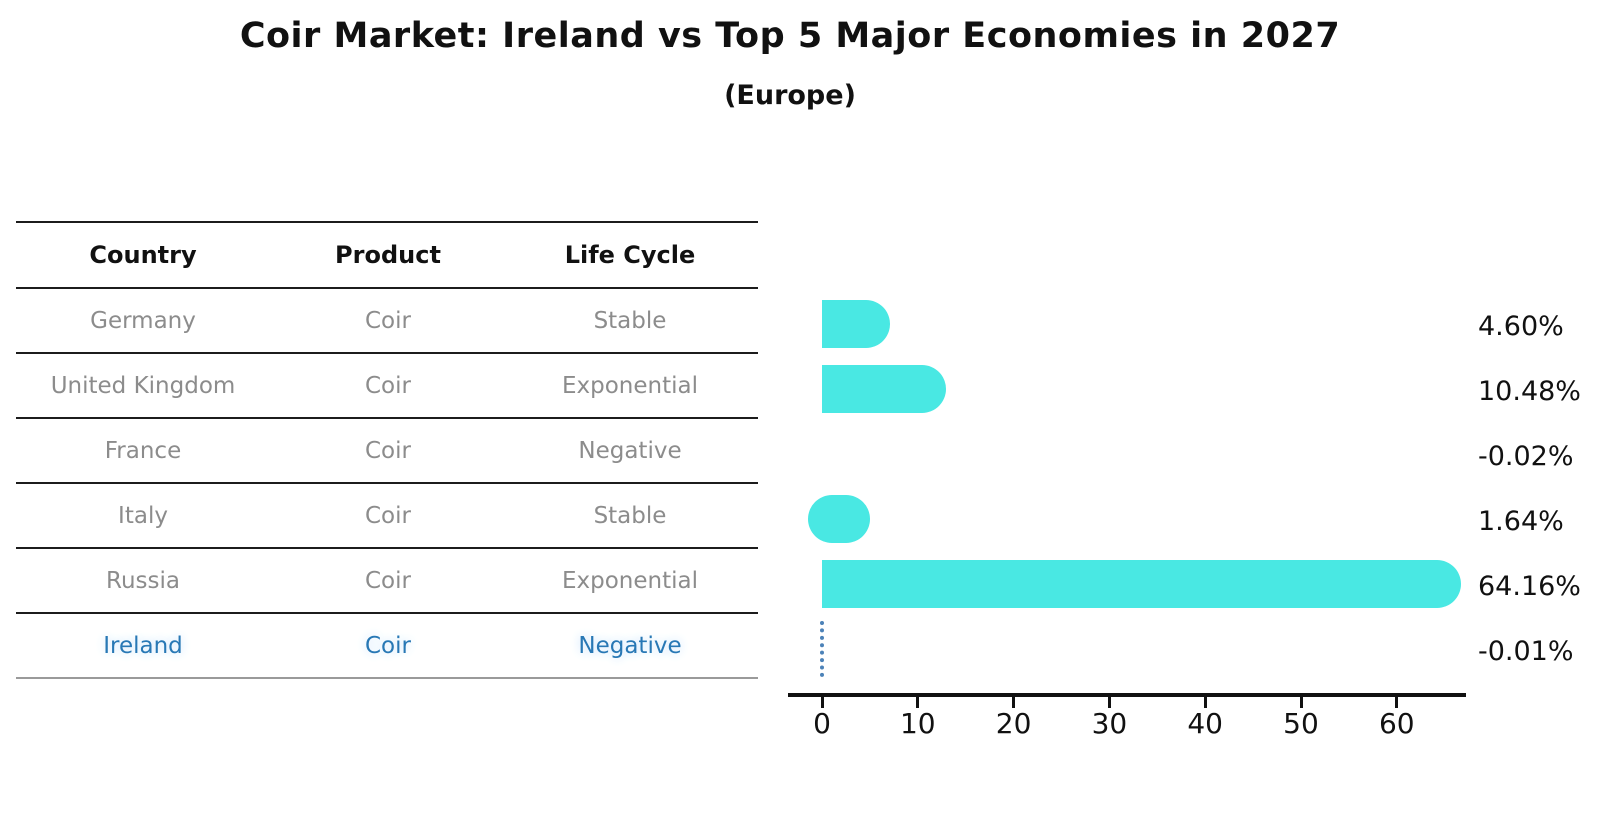  Describe the element at coordinates (630, 450) in the screenshot. I see `table-cell-life-cycle-france: Negative` at that location.